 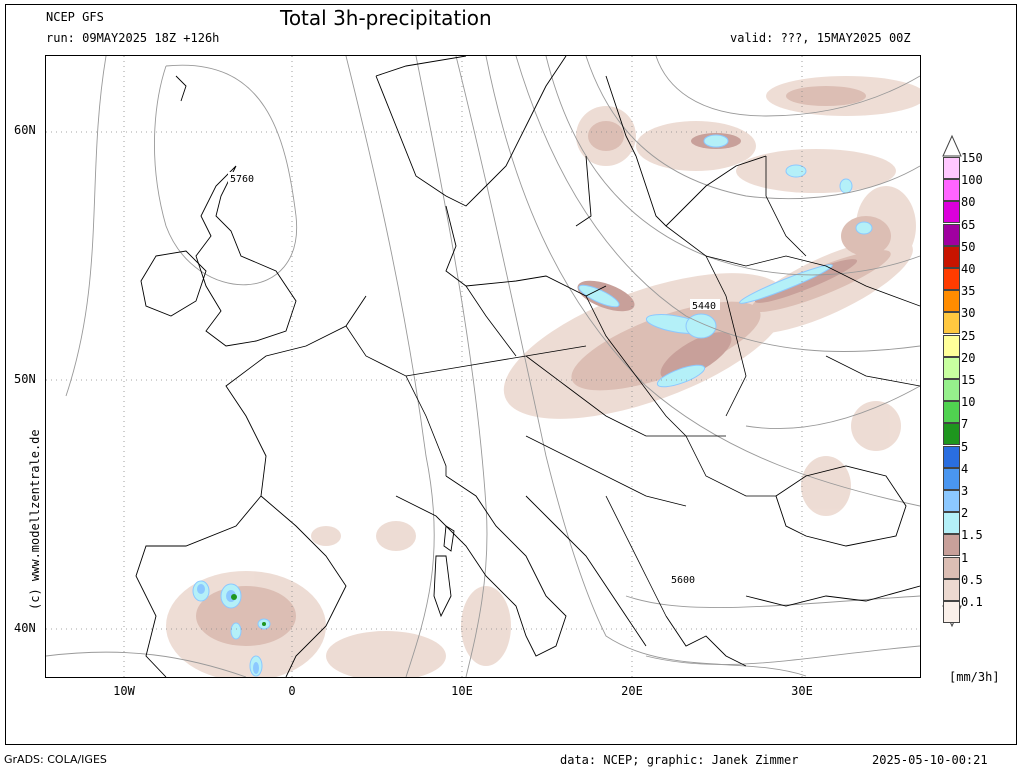 I want to click on precip-peak, so click(x=248, y=610).